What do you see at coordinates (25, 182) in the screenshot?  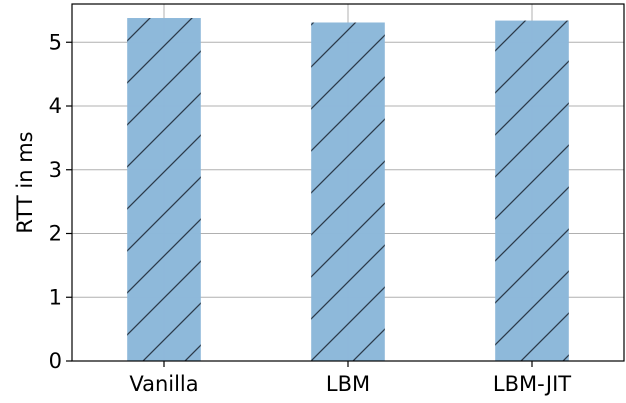 I see `y-axis-label: RTT in ms` at bounding box center [25, 182].